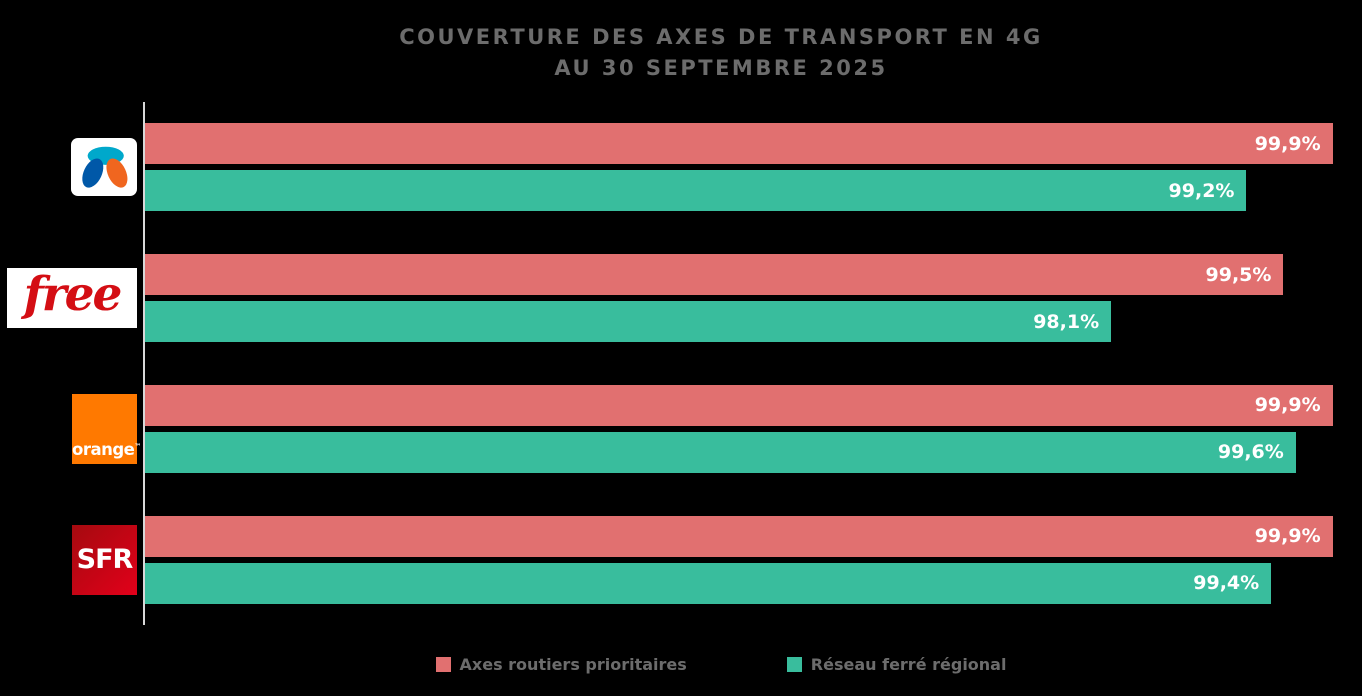 The image size is (1362, 696). Describe the element at coordinates (739, 536) in the screenshot. I see `bar-sfr-axes-routiers: 99,9%` at that location.